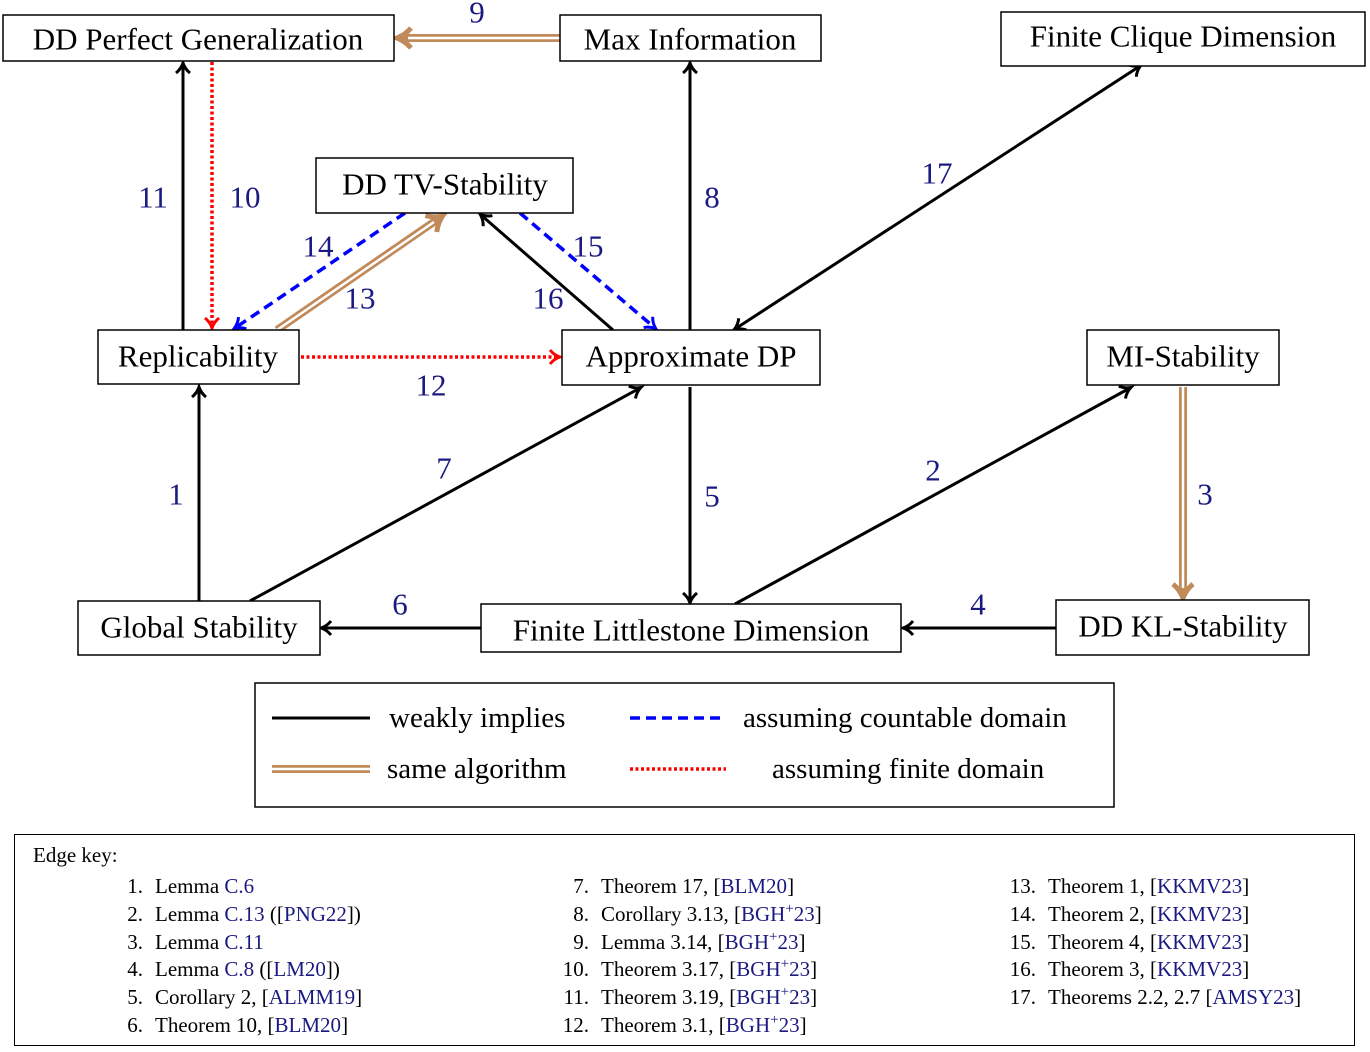 Image resolution: width=1370 pixels, height=1052 pixels. What do you see at coordinates (198, 357) in the screenshot?
I see `node-replicability: Replicability` at bounding box center [198, 357].